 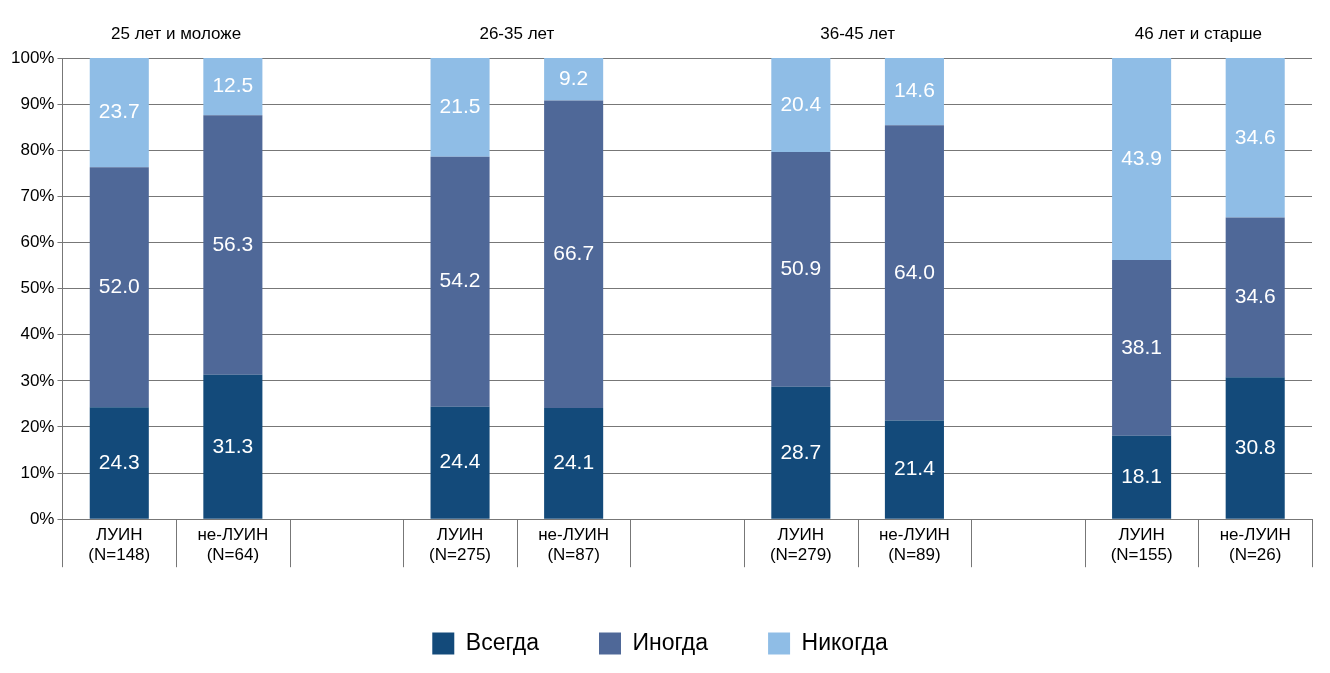 I want to click on data-label: 24.3, so click(x=119, y=461).